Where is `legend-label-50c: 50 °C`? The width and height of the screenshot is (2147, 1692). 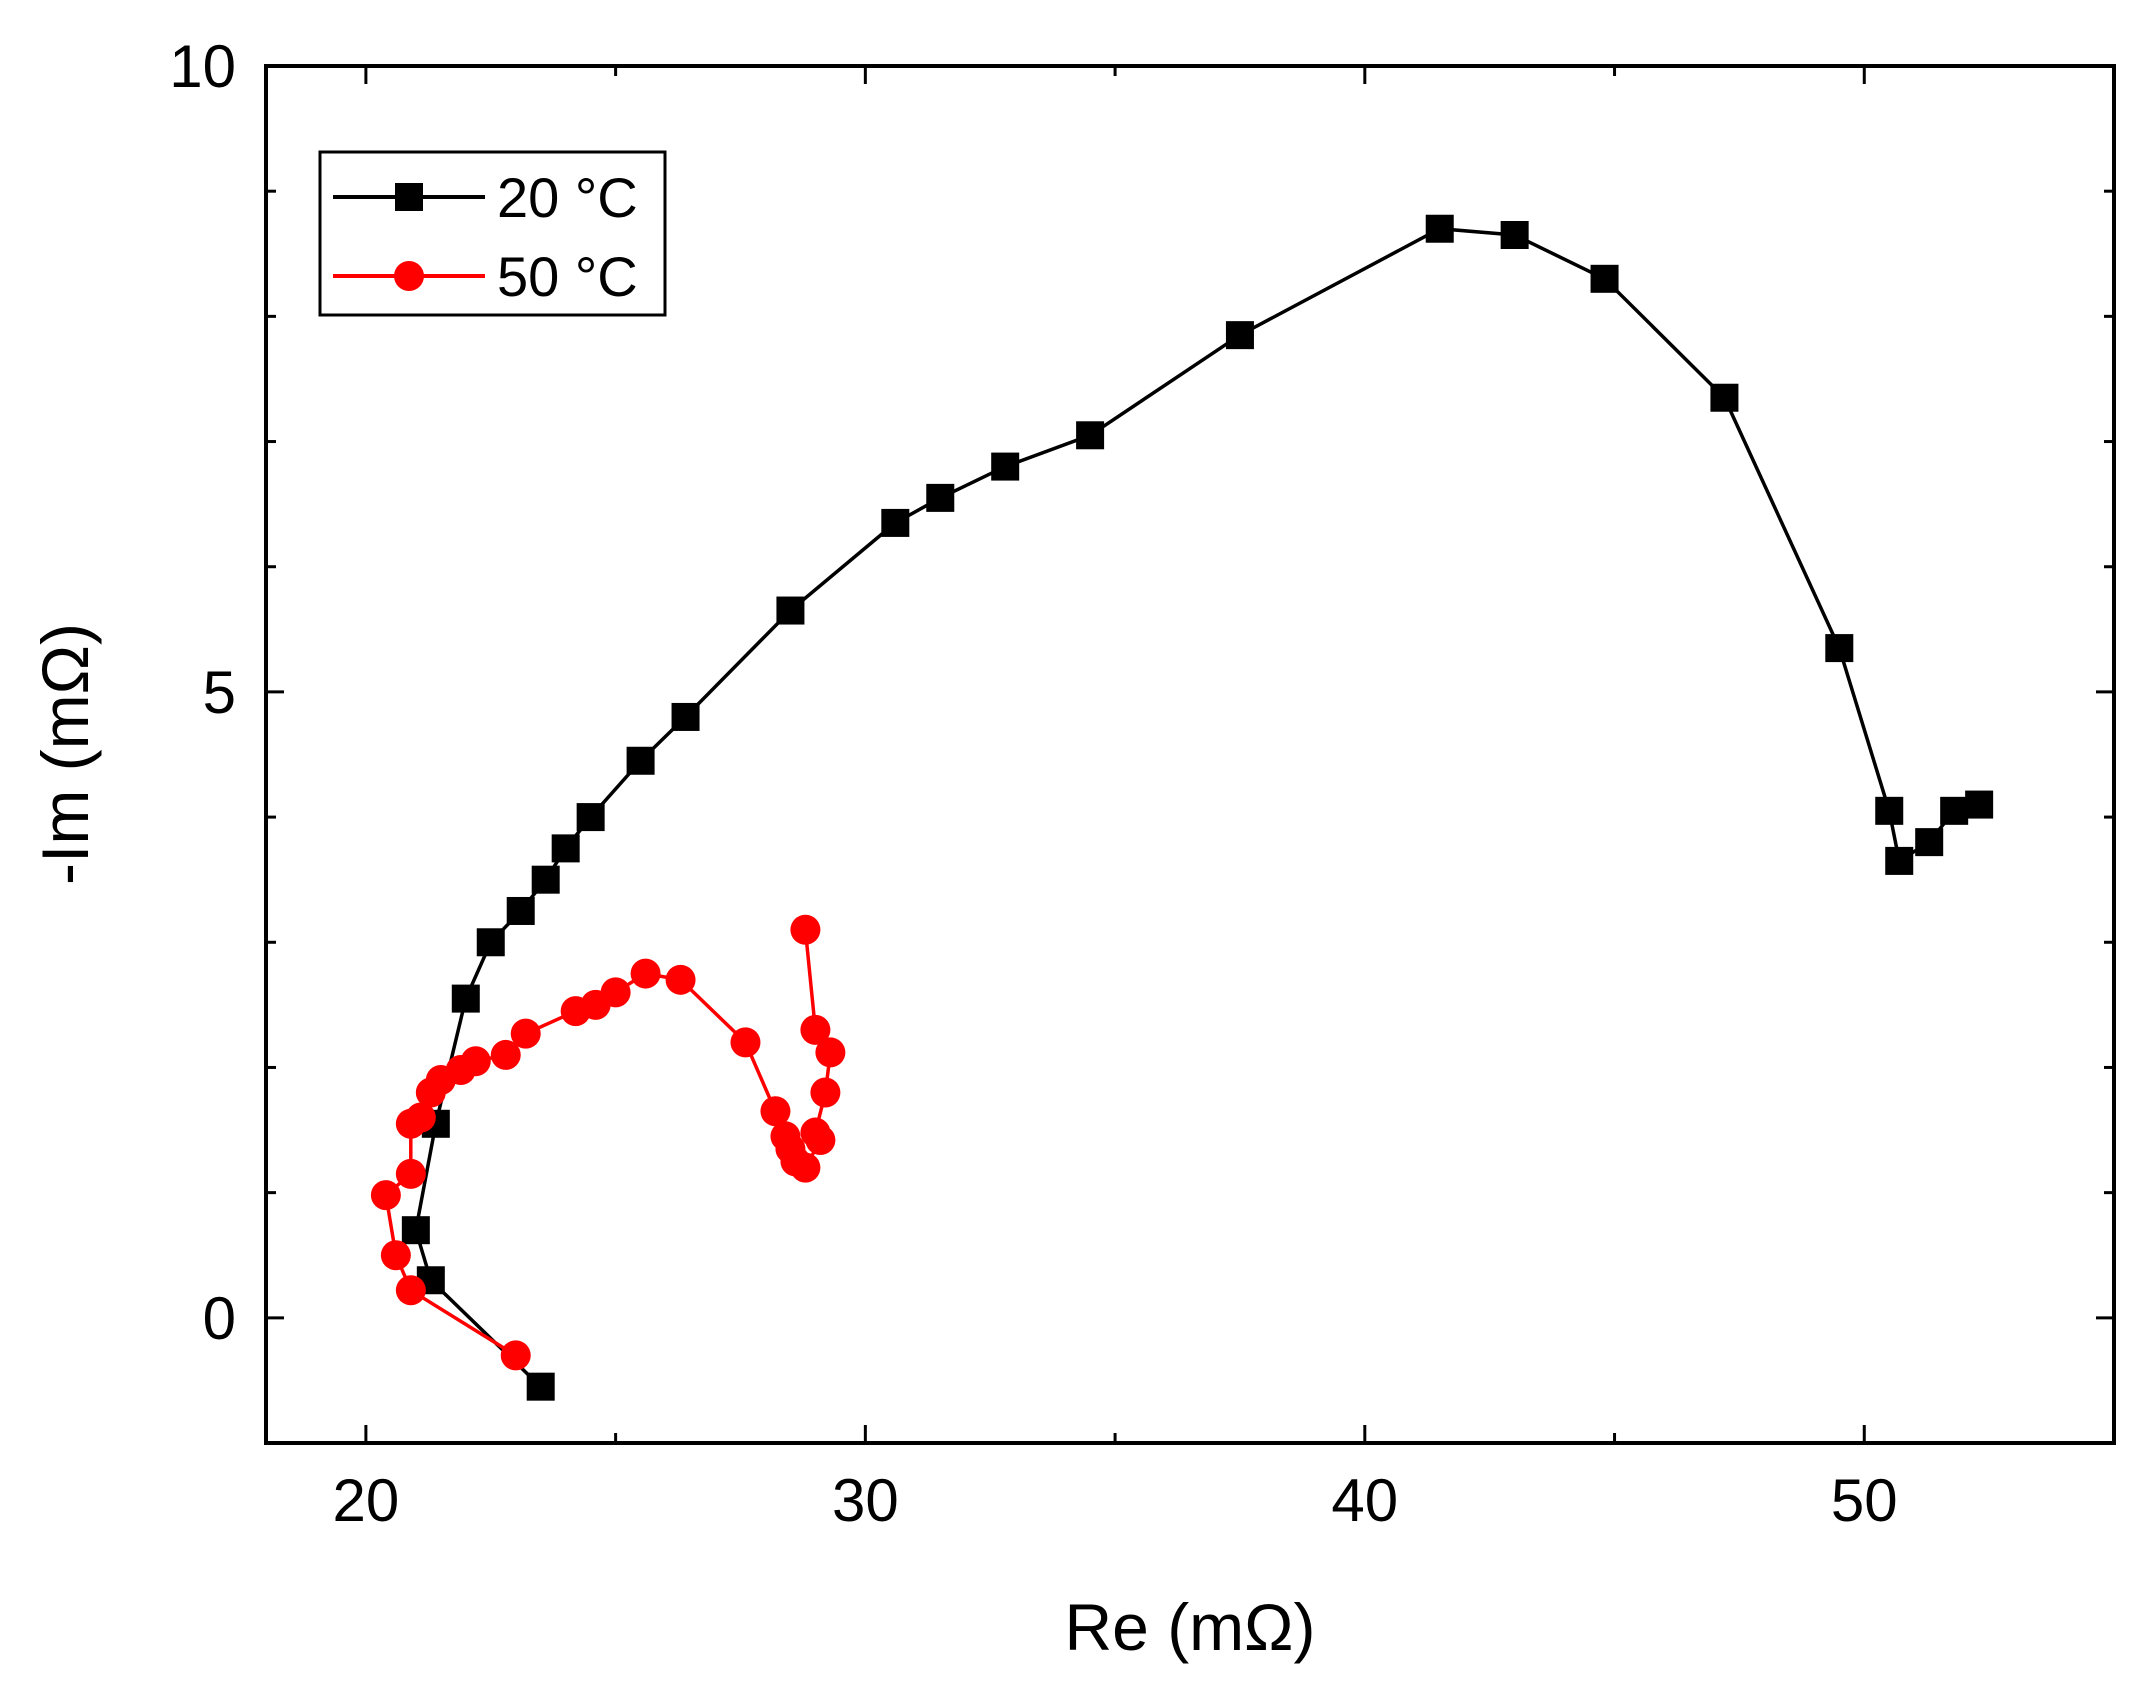
legend-label-50c: 50 °C is located at coordinates (567, 276).